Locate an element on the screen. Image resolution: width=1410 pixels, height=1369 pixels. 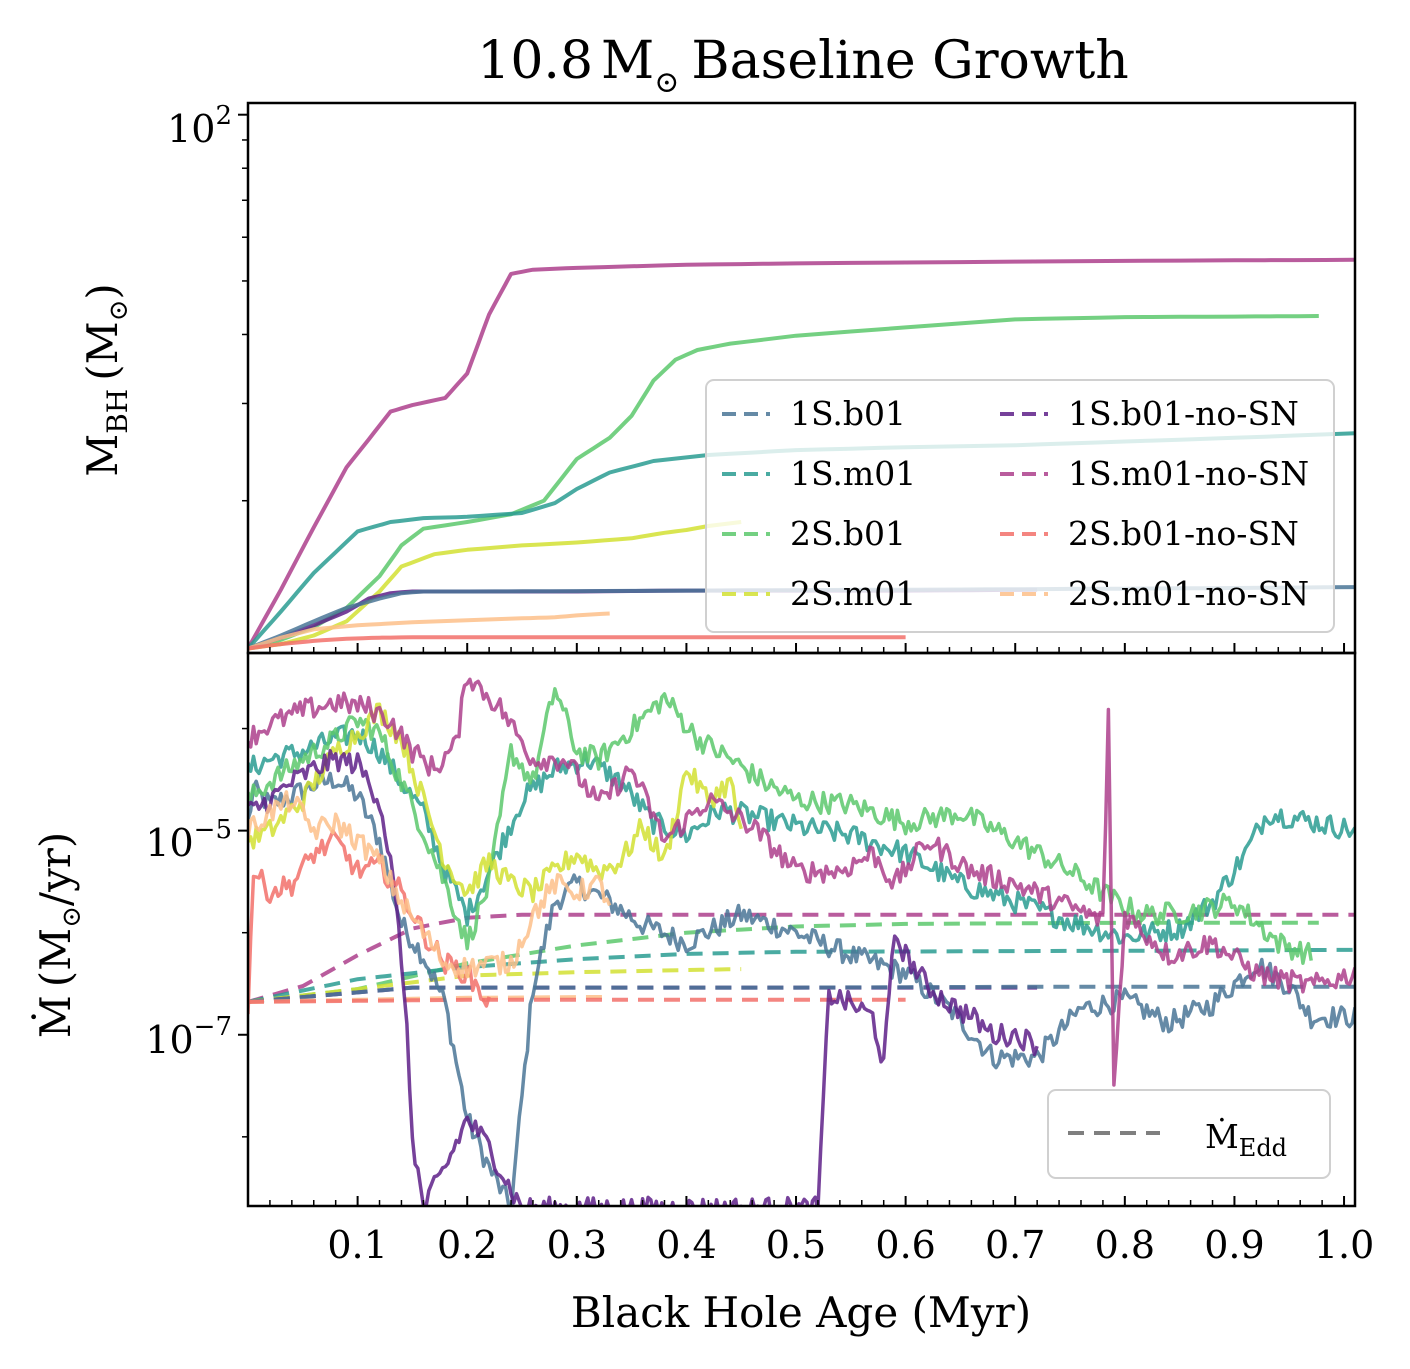
x-tick-label: 0.8 is located at coordinates (1125, 1245).